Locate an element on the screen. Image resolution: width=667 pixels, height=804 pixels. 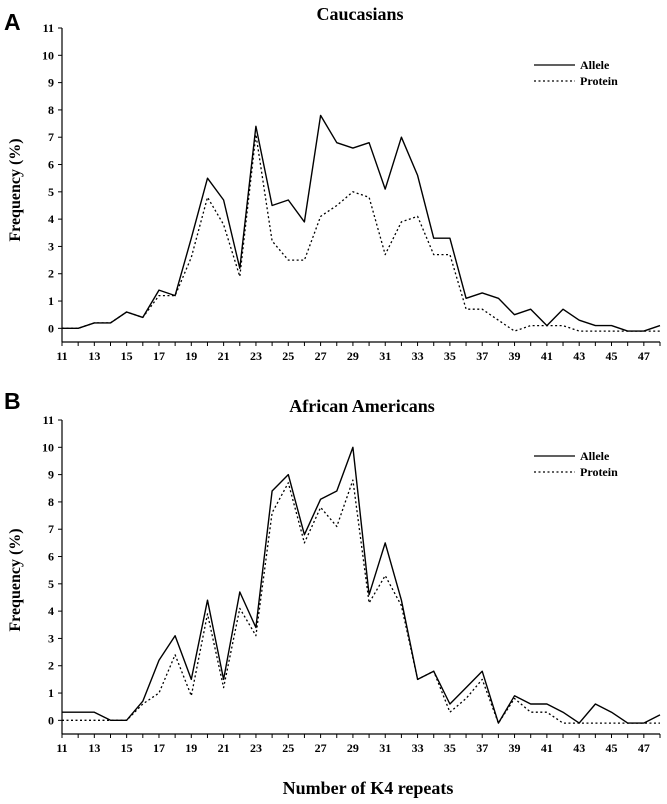
chart-title: African Americans is located at coordinates (361, 406).